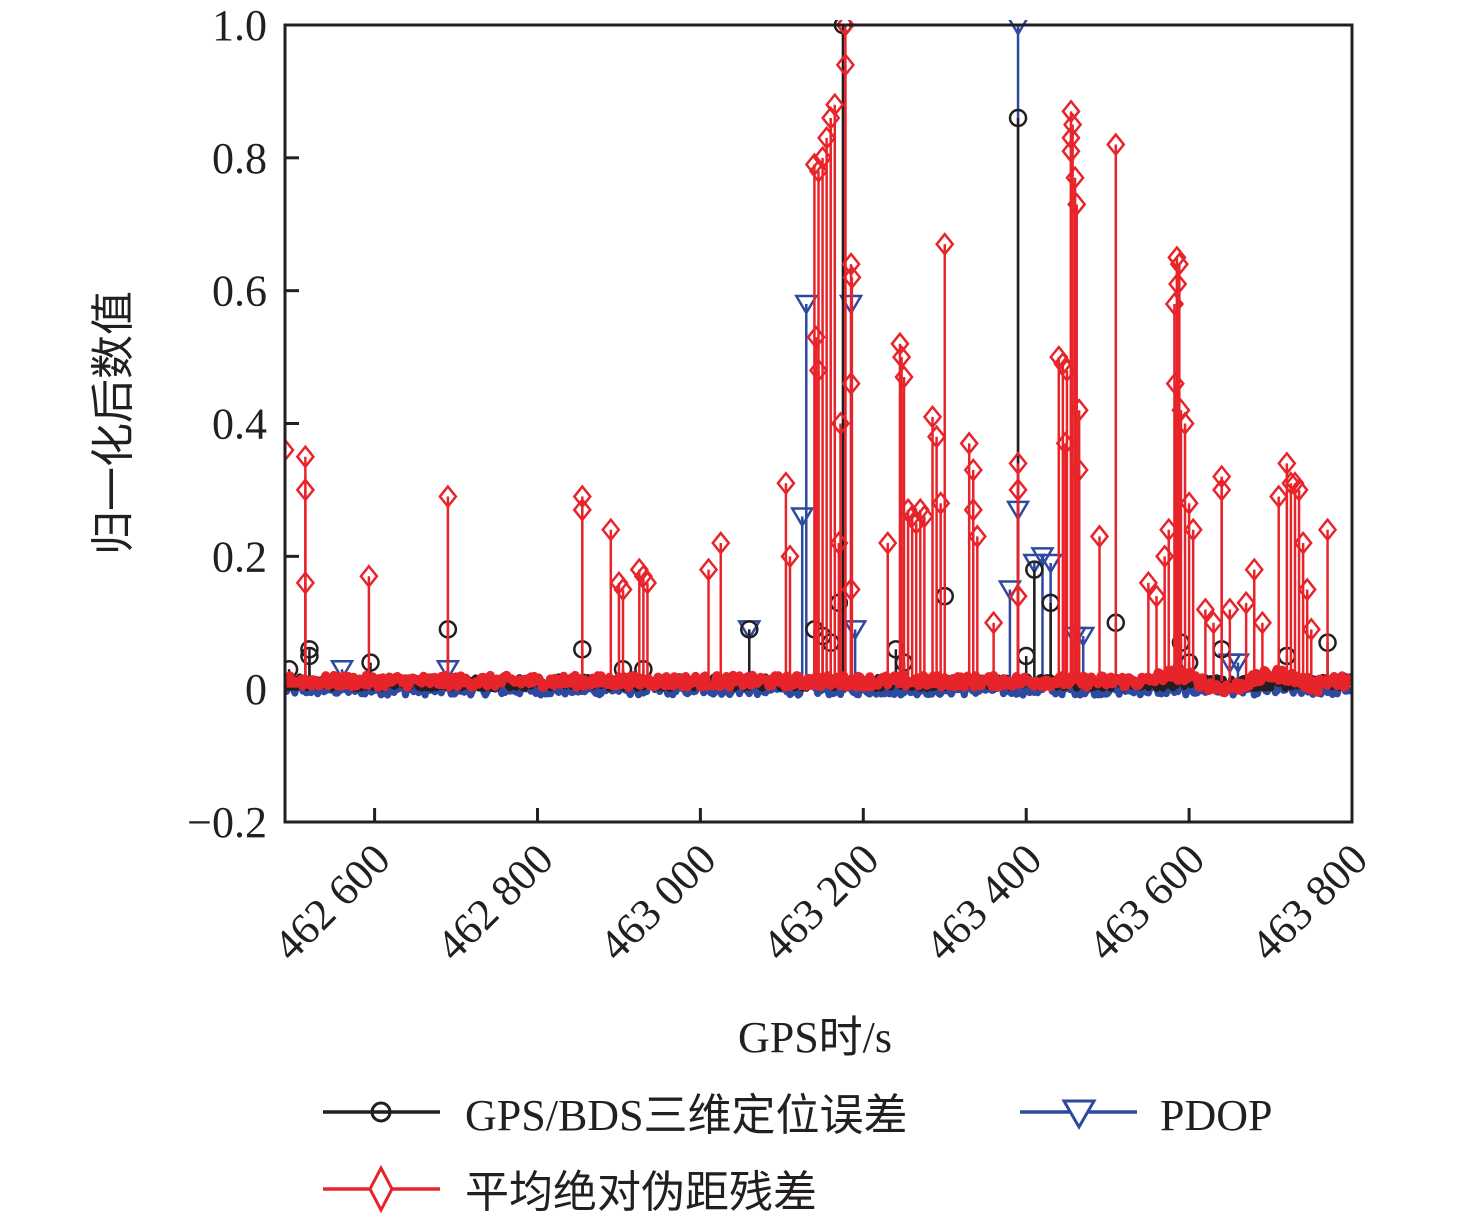  What do you see at coordinates (239, 556) in the screenshot?
I see `y-tick-label: 0.2` at bounding box center [239, 556].